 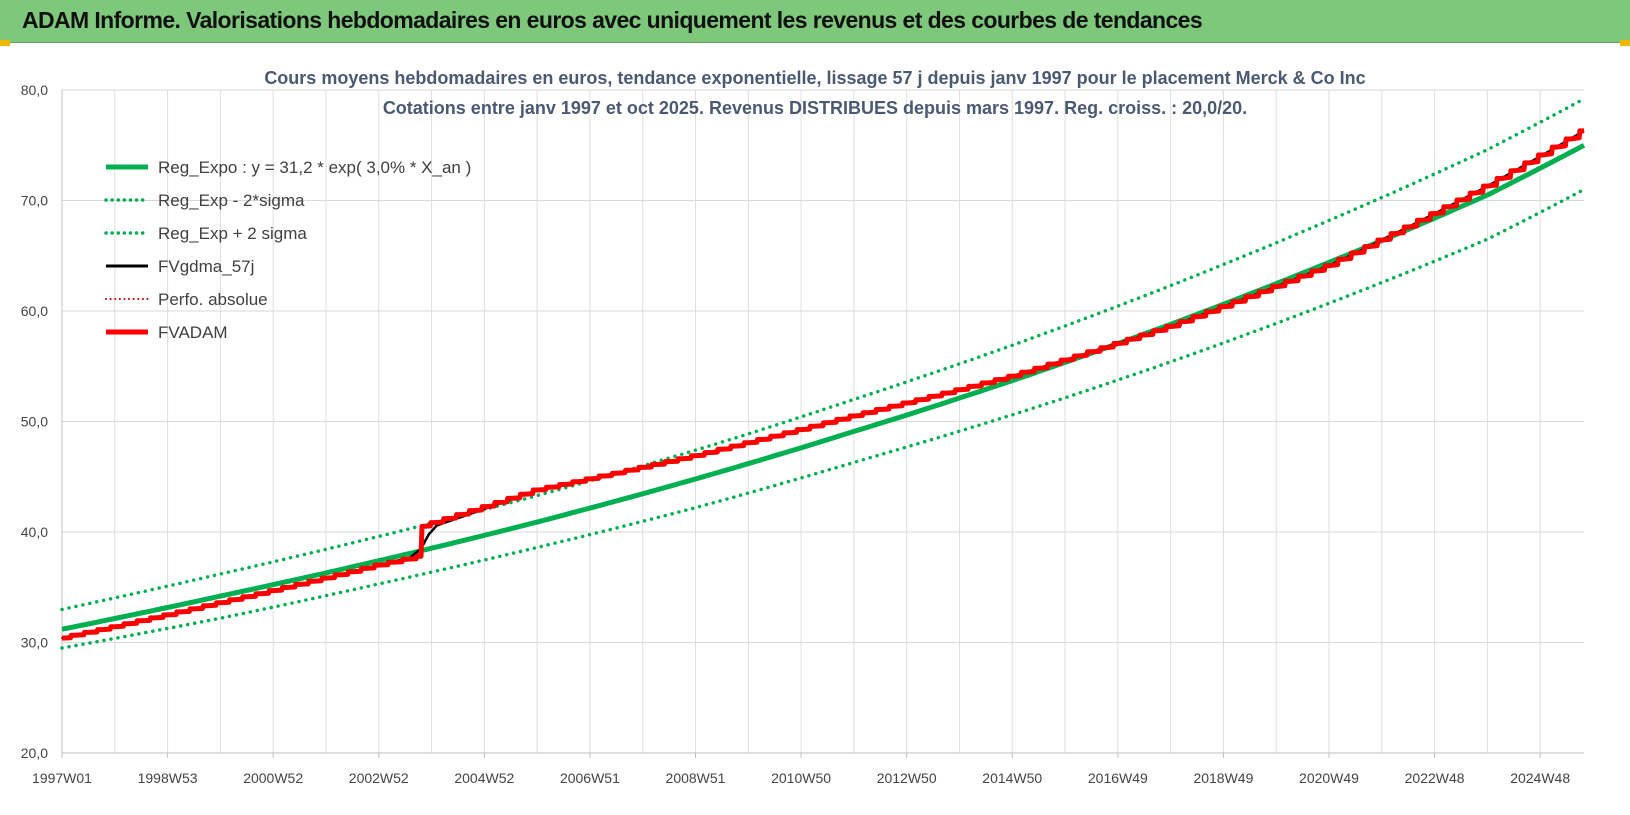 What do you see at coordinates (34, 532) in the screenshot?
I see `y-tick-label: 40,0` at bounding box center [34, 532].